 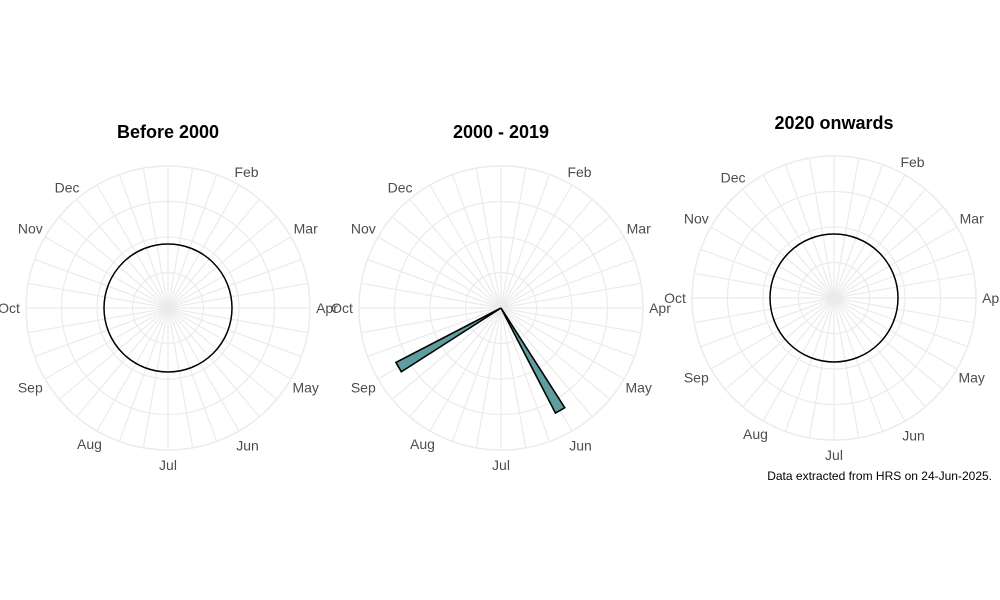 What do you see at coordinates (89, 444) in the screenshot?
I see `month-label-aug: Aug` at bounding box center [89, 444].